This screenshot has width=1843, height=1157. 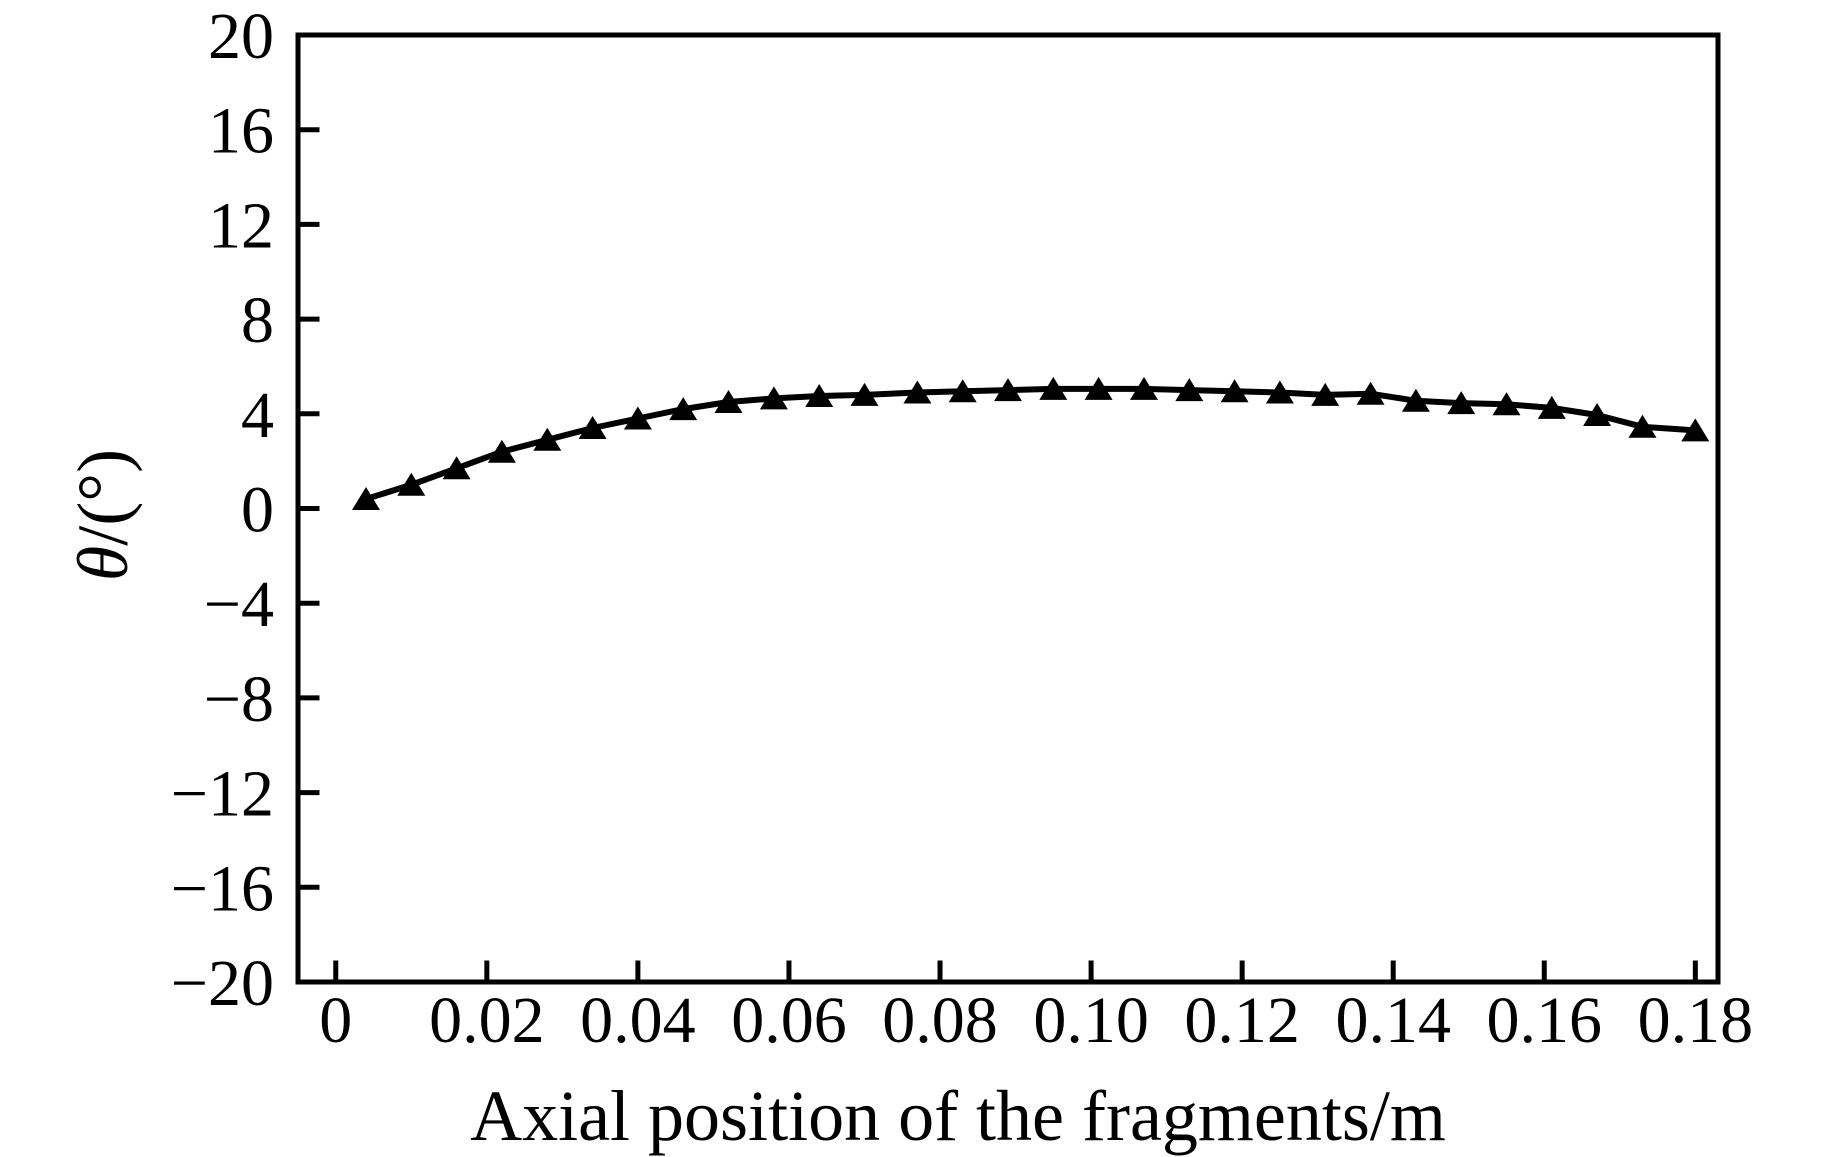 What do you see at coordinates (222, 983) in the screenshot?
I see `y-tick-label: −20` at bounding box center [222, 983].